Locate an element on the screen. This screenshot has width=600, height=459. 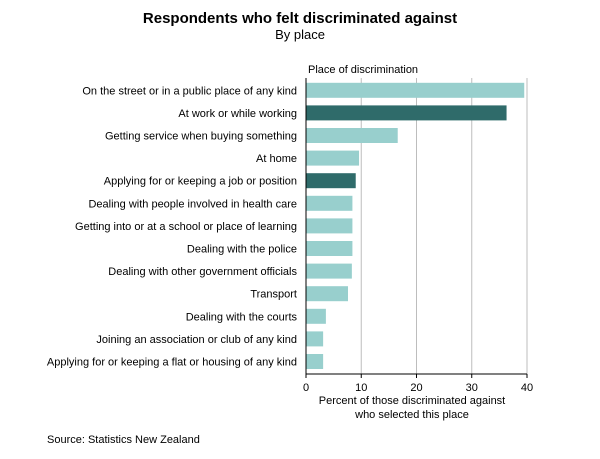
category-axis-title: Place of discrimination is located at coordinates (363, 70).